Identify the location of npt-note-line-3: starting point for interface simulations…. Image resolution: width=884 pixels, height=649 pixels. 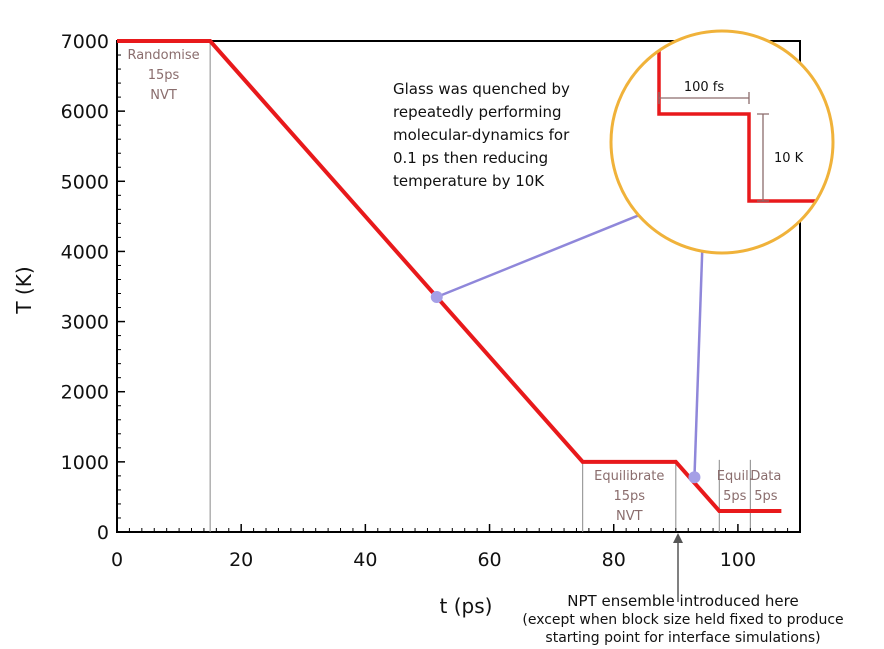
(682, 638).